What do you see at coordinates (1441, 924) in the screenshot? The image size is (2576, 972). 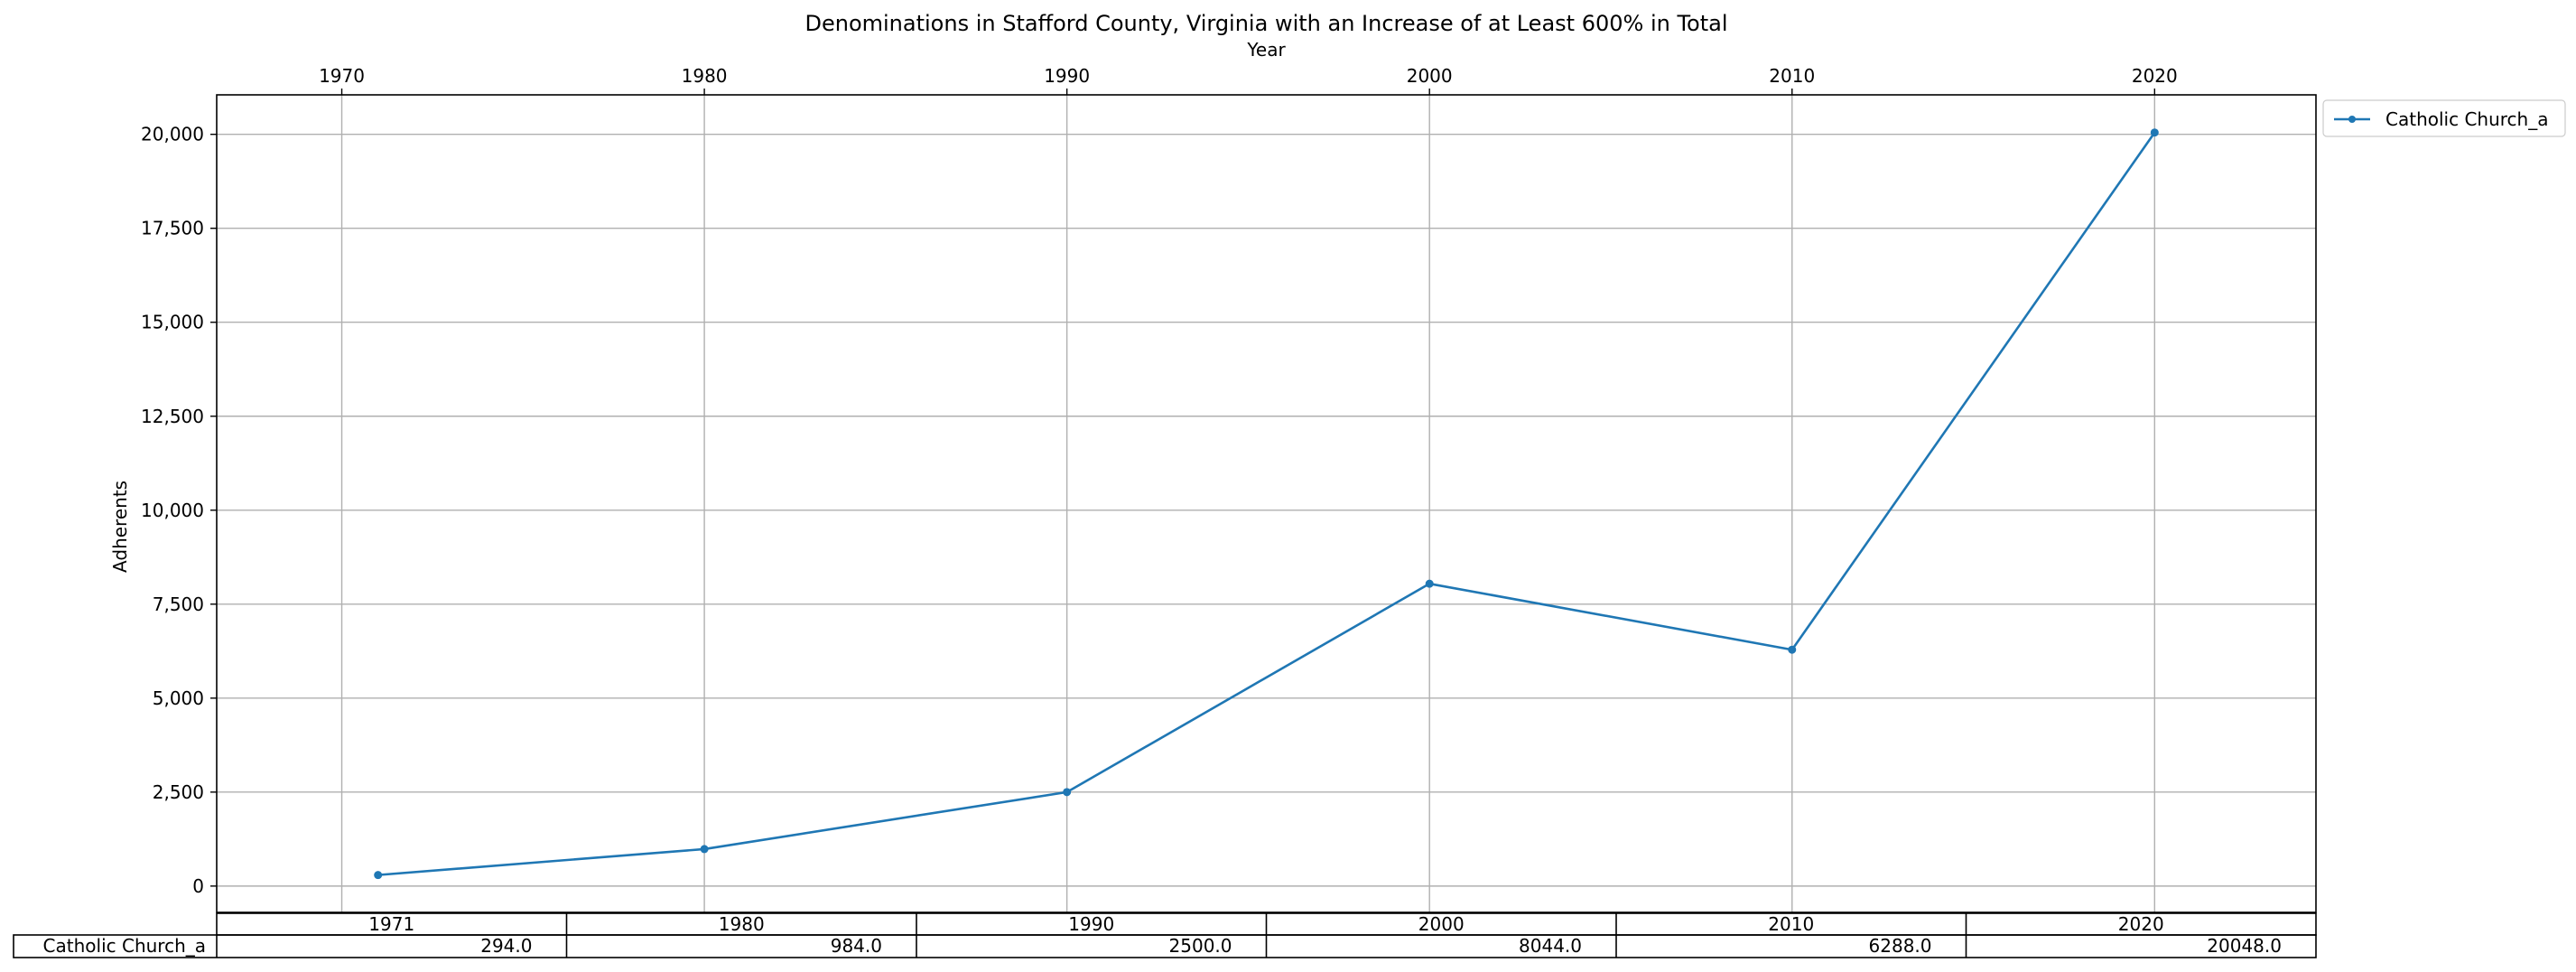 I see `table-col-header: 2000` at bounding box center [1441, 924].